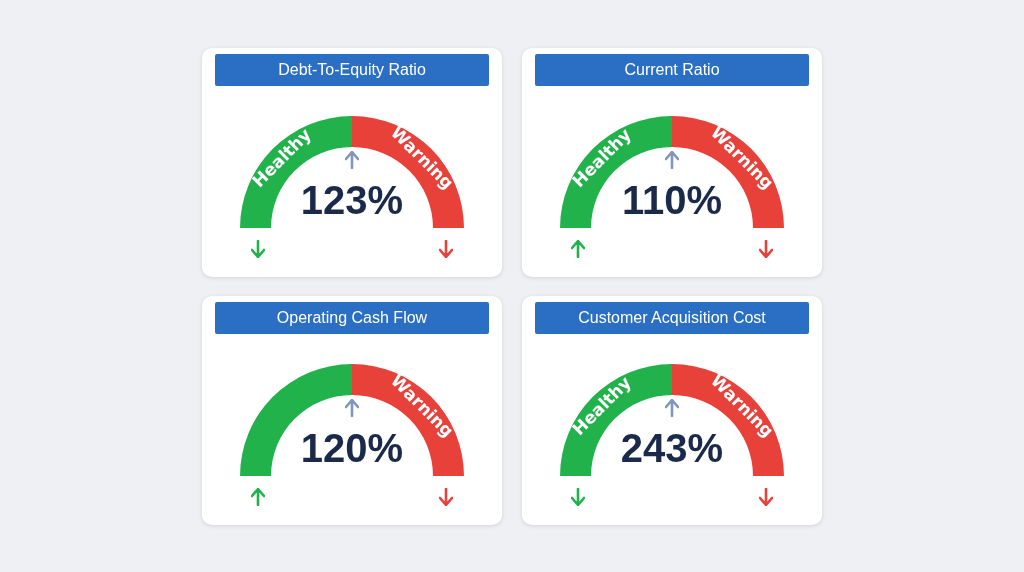  Describe the element at coordinates (352, 318) in the screenshot. I see `chart-title: Operating Cash Flow` at that location.